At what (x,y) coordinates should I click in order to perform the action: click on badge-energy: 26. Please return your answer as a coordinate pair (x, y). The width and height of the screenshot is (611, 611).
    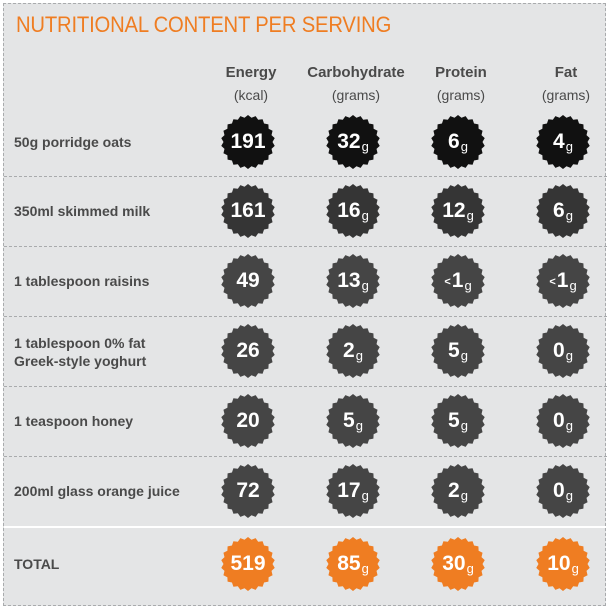
    Looking at the image, I should click on (248, 351).